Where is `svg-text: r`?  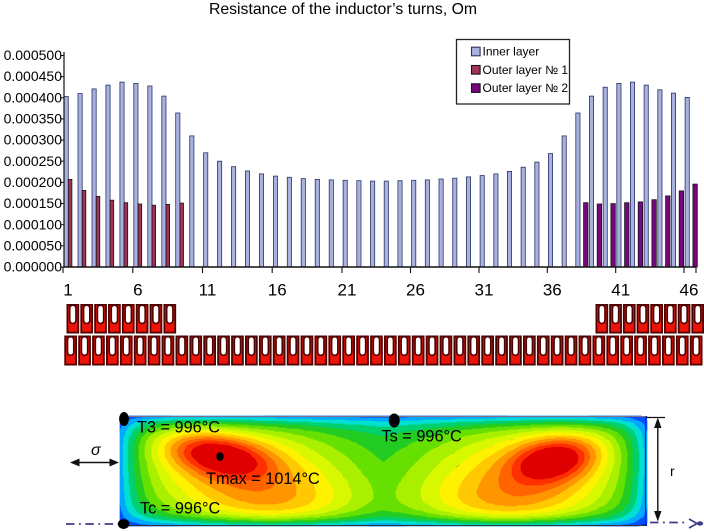 svg-text: r is located at coordinates (672, 471).